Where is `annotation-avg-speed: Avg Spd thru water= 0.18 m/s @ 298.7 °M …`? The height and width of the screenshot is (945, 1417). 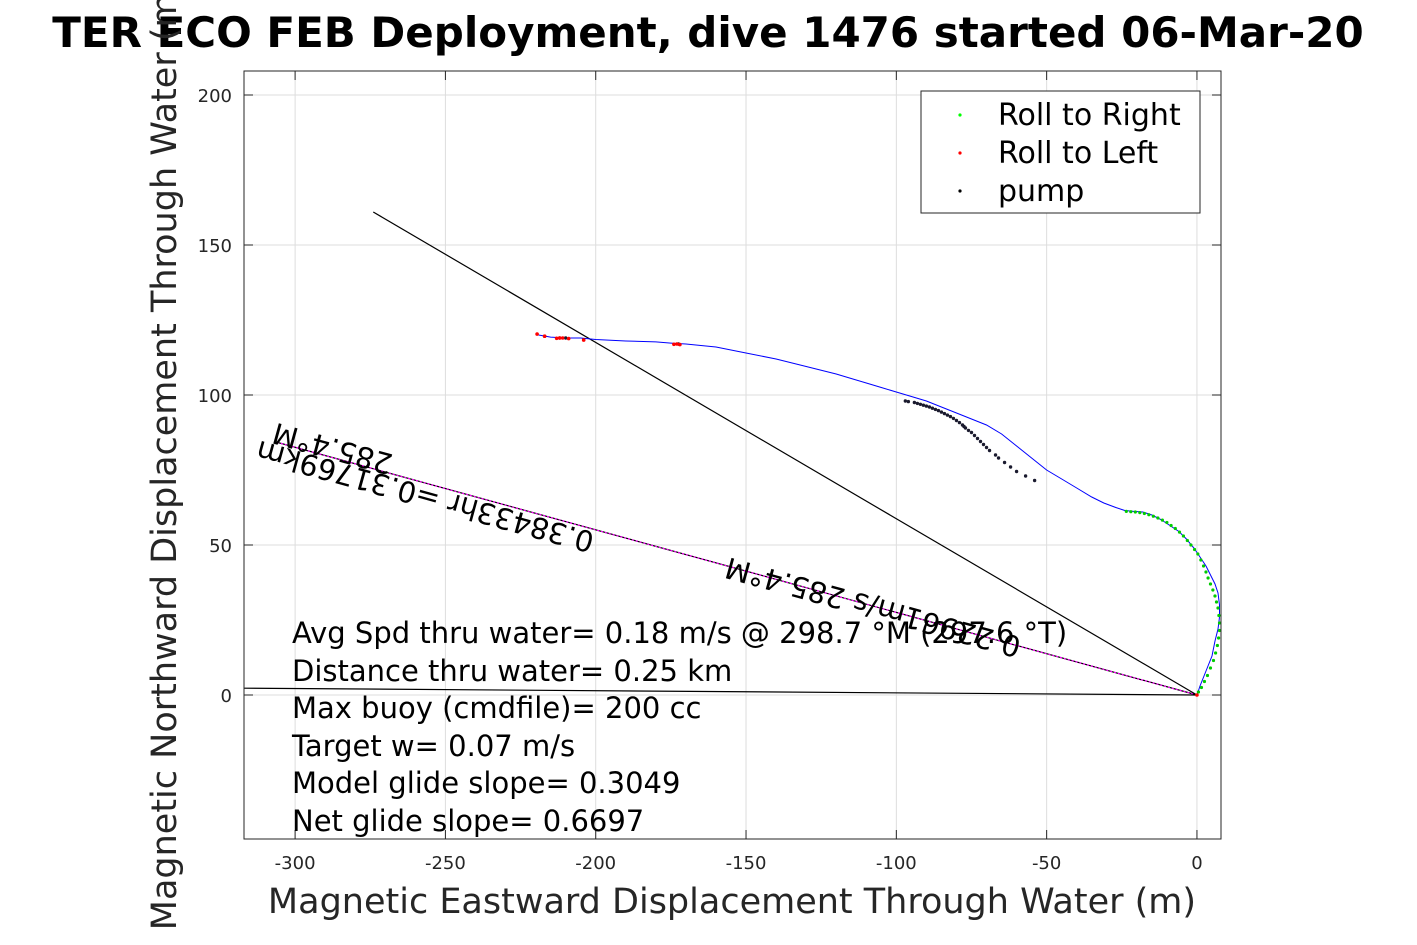 annotation-avg-speed: Avg Spd thru water= 0.18 m/s @ 298.7 °M … is located at coordinates (679, 633).